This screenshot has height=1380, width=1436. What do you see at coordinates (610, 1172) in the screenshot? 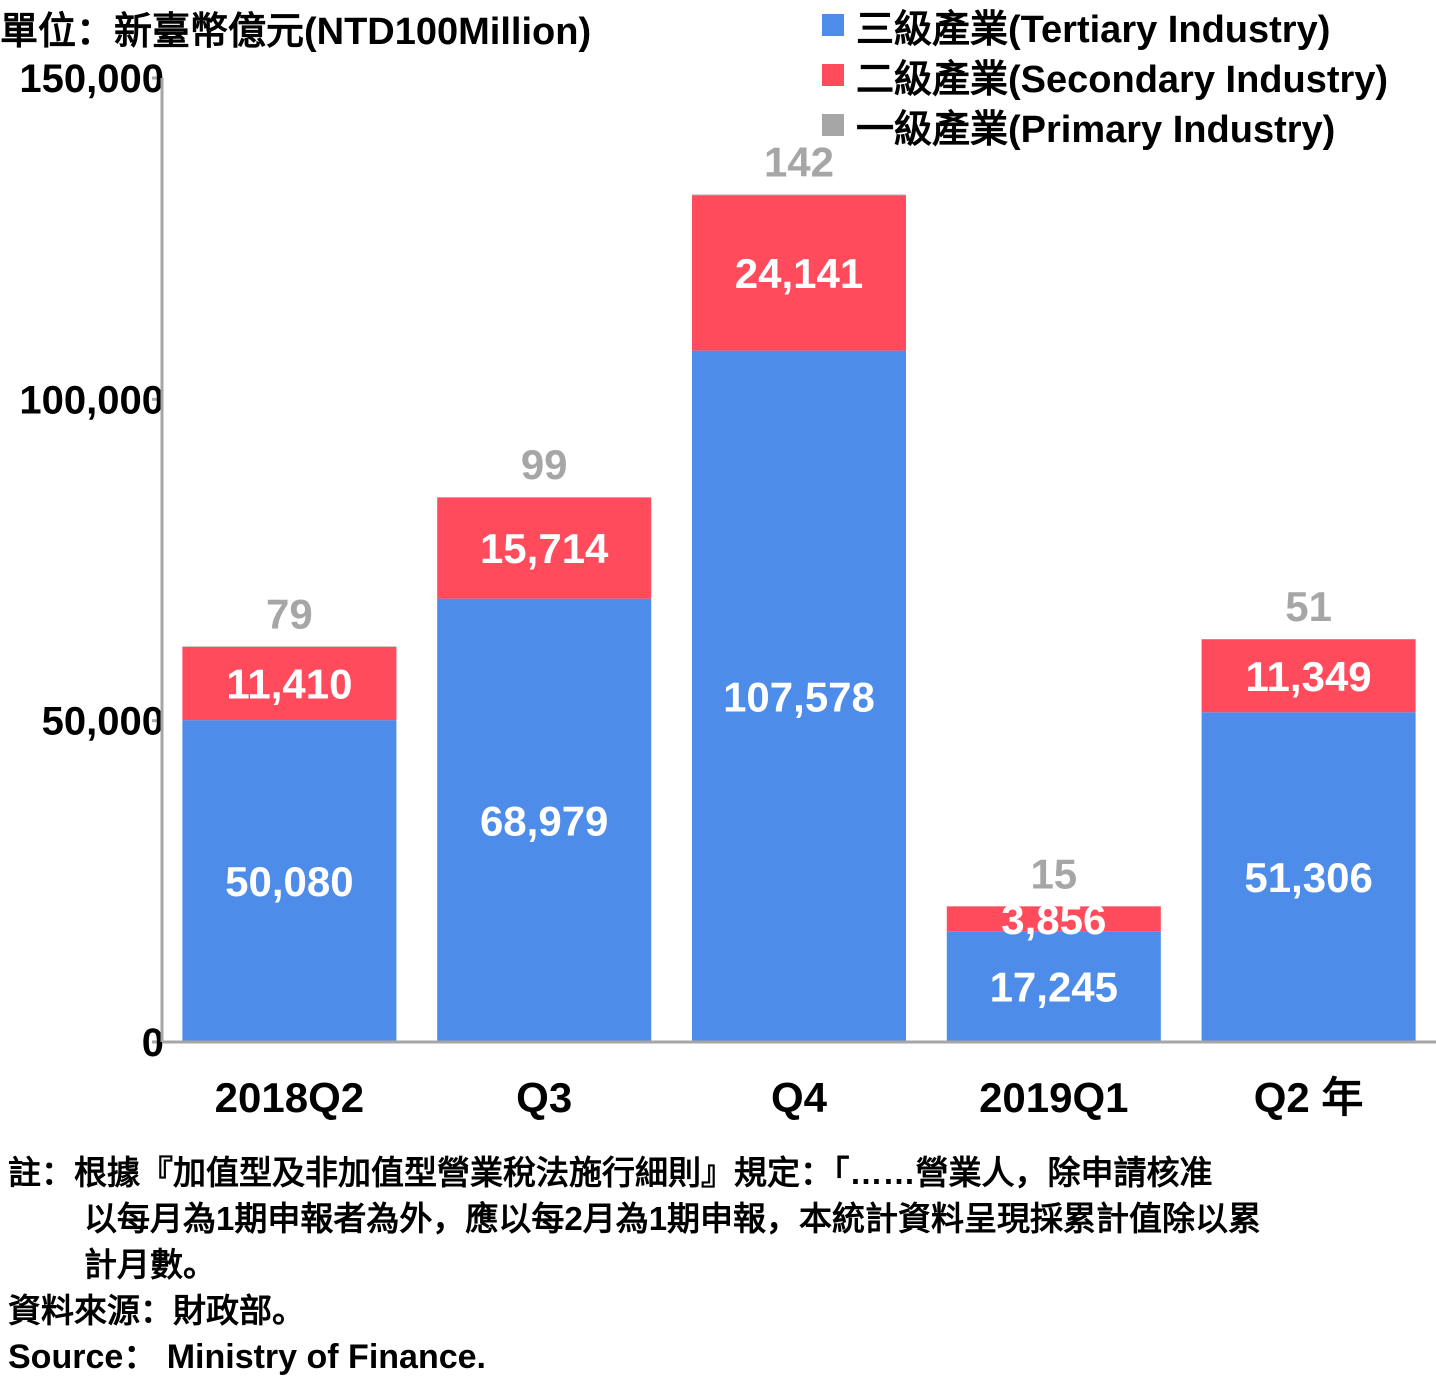
I see `note-line-1: 註：根據『加值型及非加值型營業稅法施行細則』規定：「……營業人，除申請核准` at bounding box center [610, 1172].